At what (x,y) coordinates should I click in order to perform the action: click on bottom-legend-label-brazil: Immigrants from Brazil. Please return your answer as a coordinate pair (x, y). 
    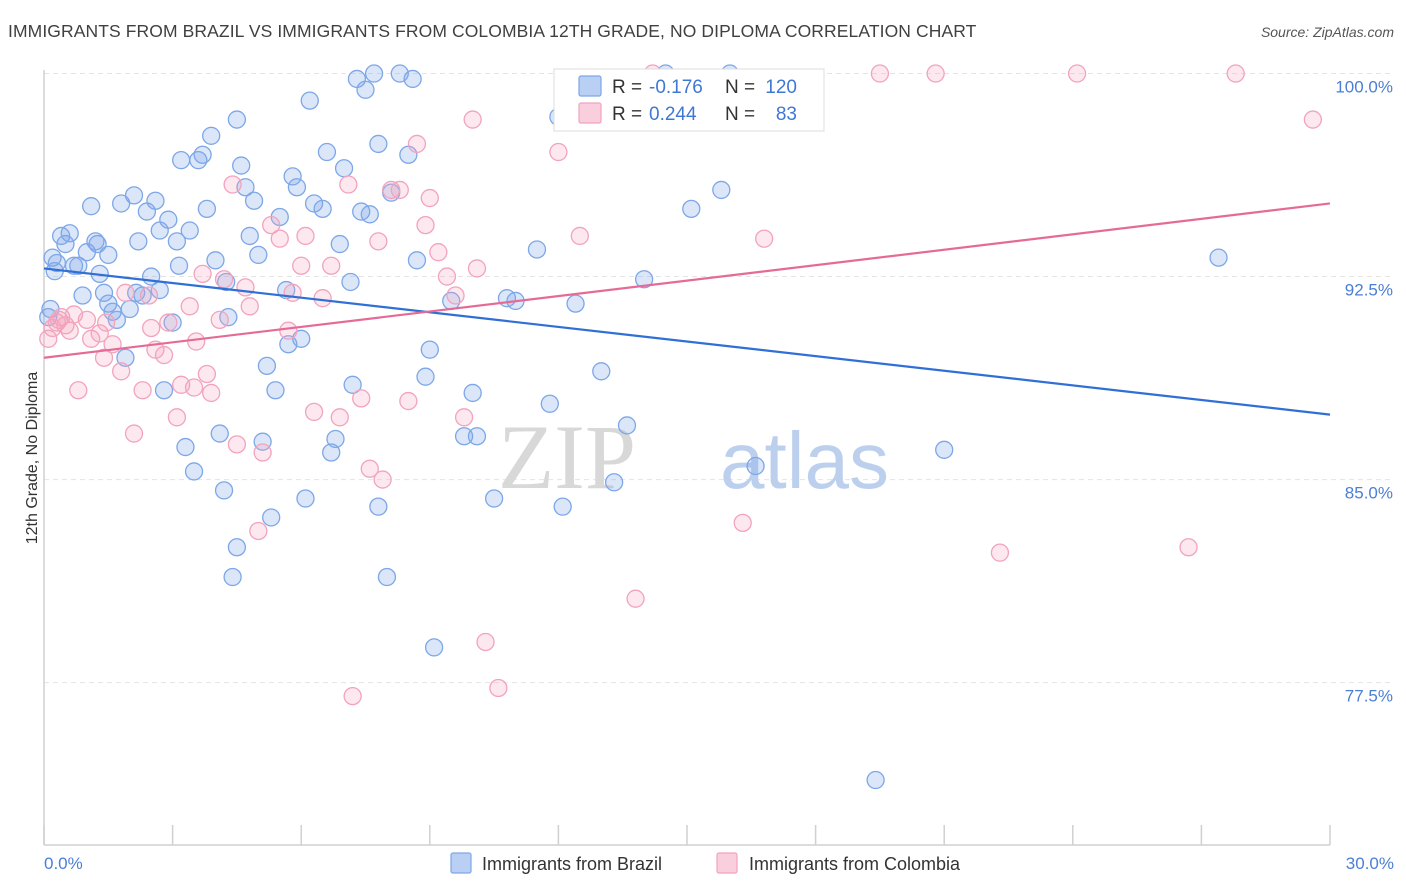
    Looking at the image, I should click on (572, 864).